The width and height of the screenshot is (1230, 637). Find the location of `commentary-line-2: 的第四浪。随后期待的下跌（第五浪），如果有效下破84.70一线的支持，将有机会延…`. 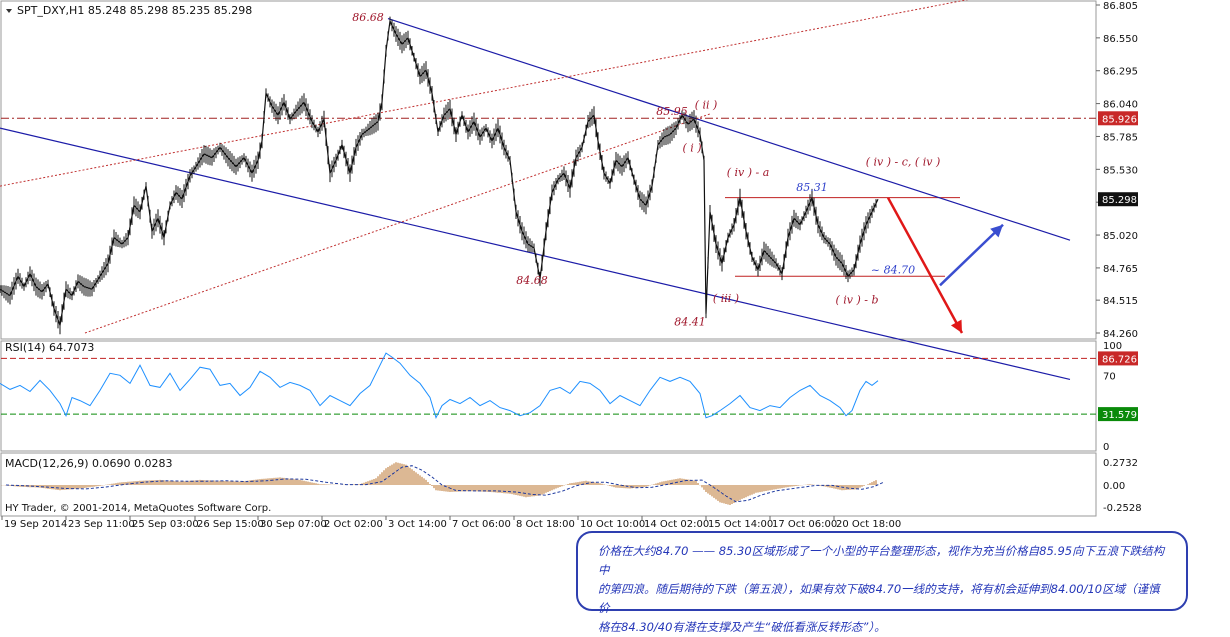

commentary-line-2: 的第四浪。随后期待的下跌（第五浪），如果有效下破84.70一线的支持，将有机会延… is located at coordinates (879, 598).